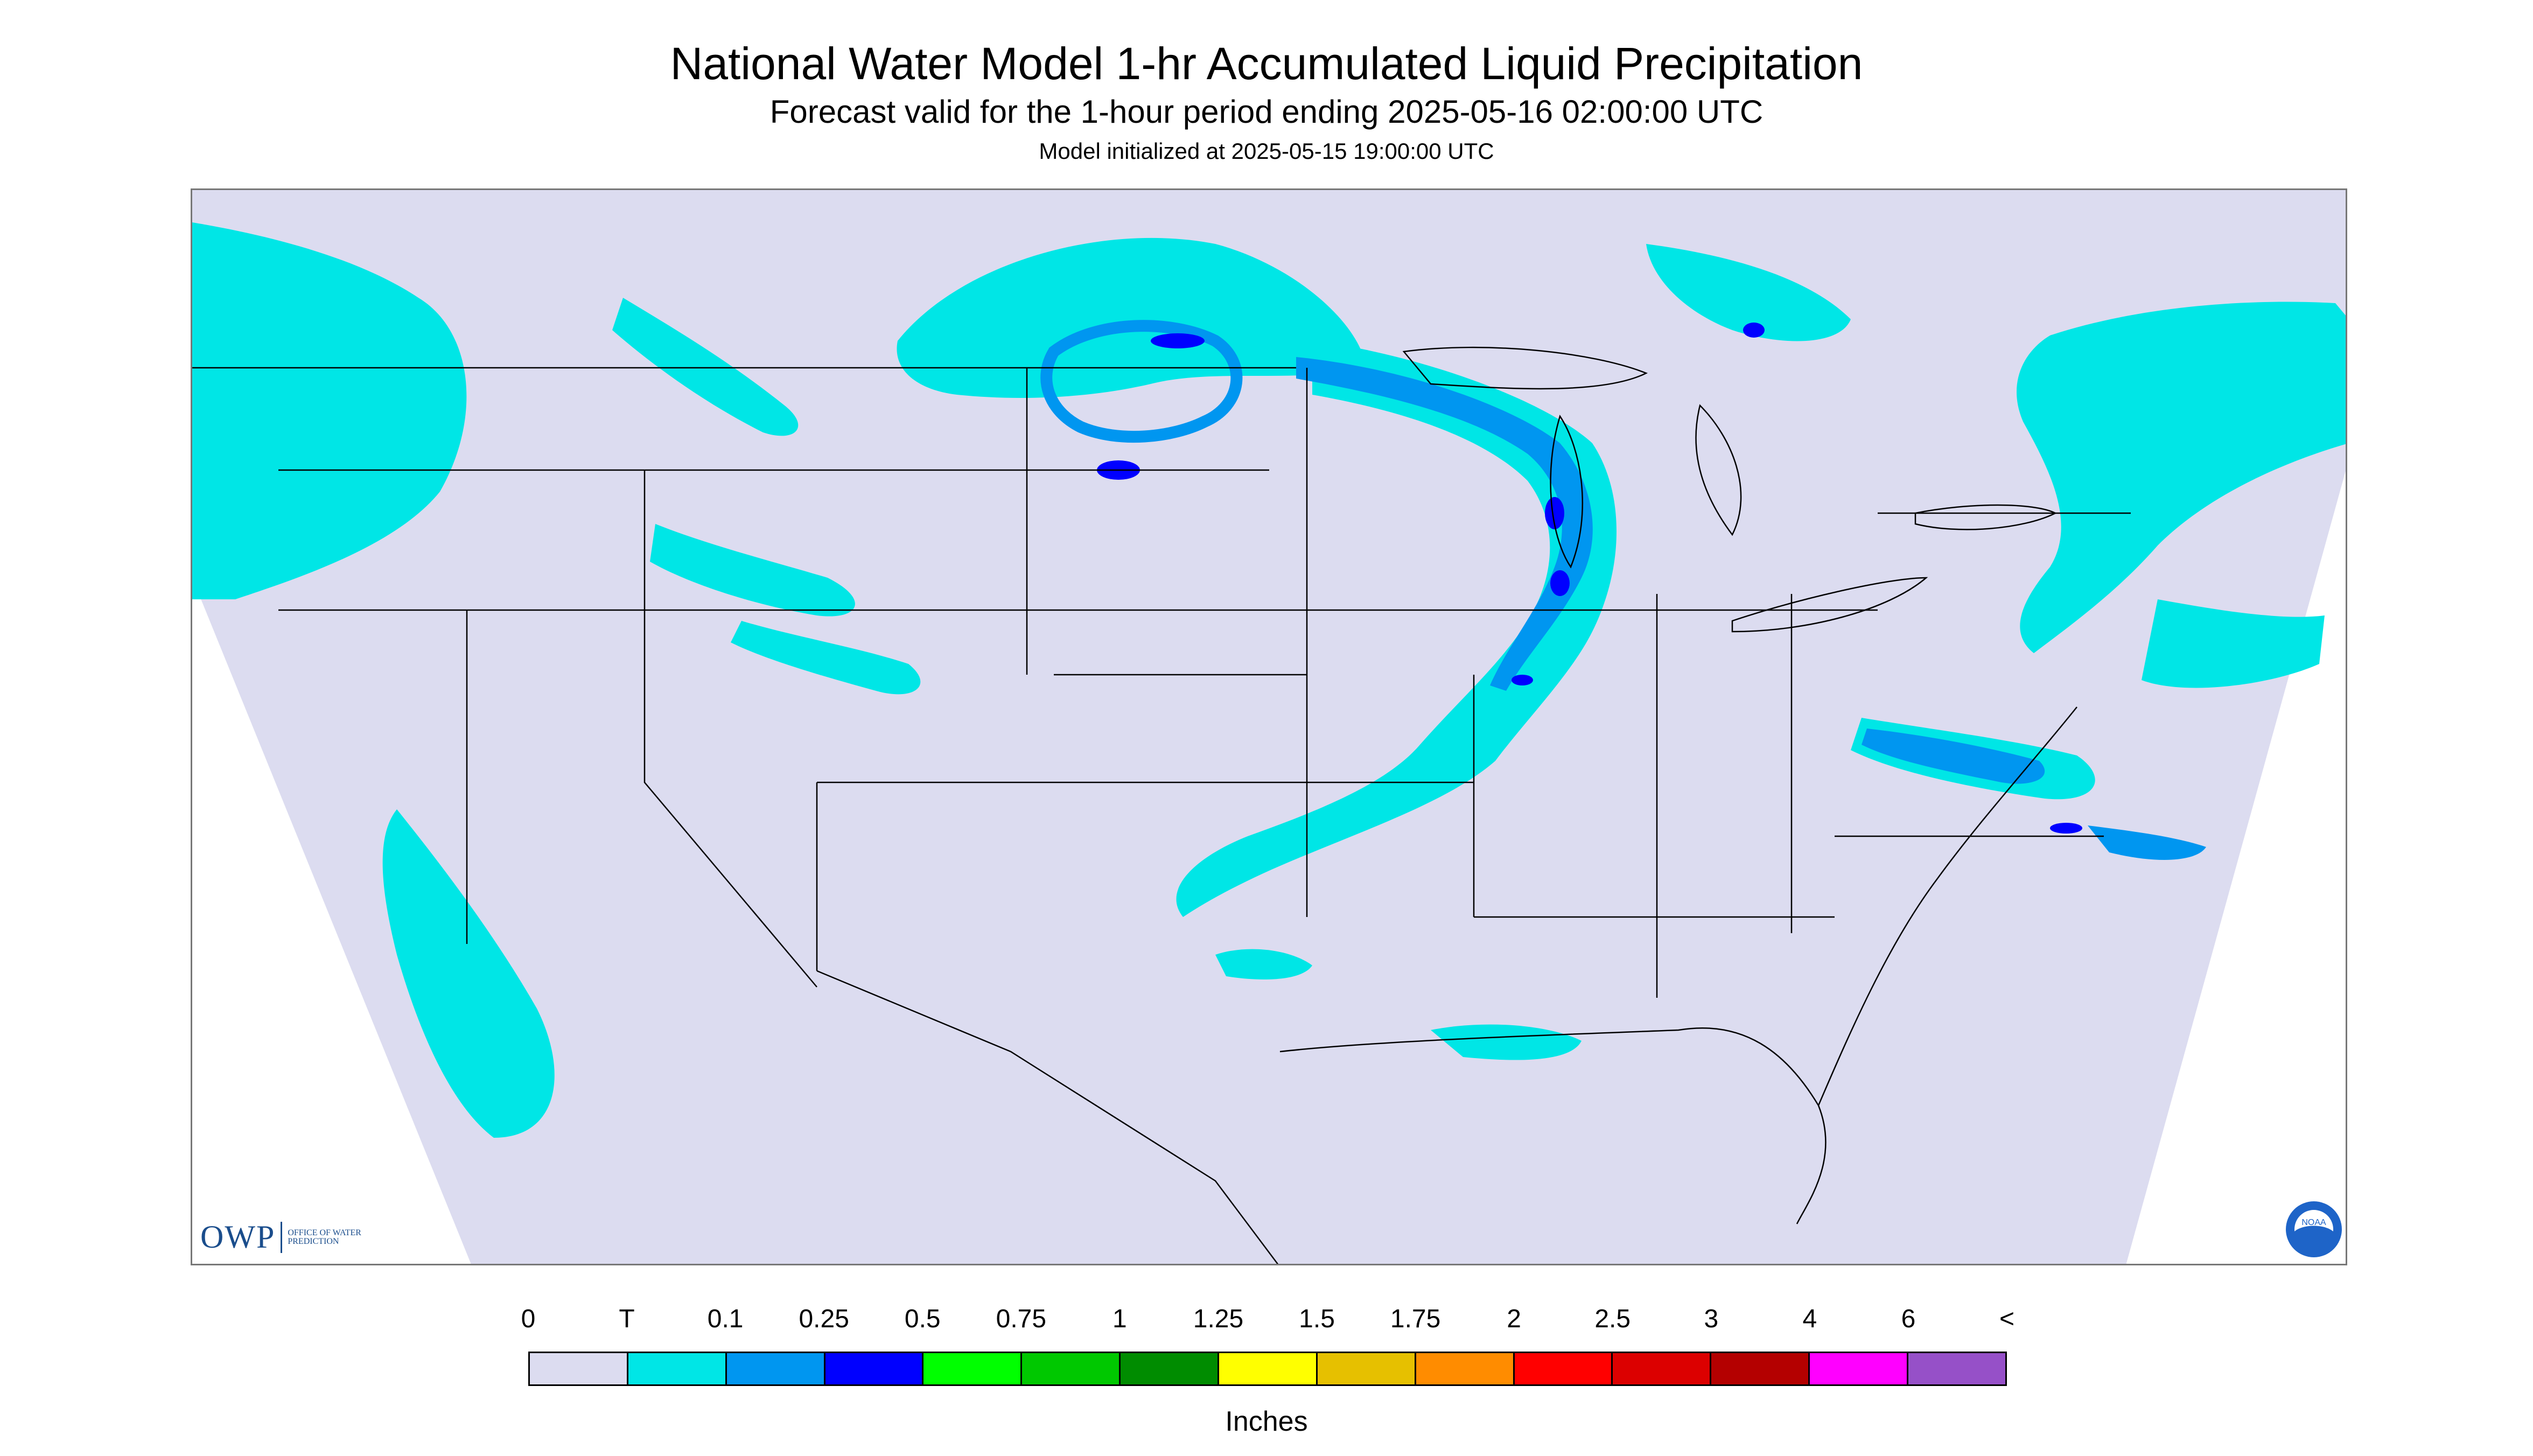 Image resolution: width=2533 pixels, height=1456 pixels. Describe the element at coordinates (1711, 1319) in the screenshot. I see `legend-tick-label: 3` at that location.